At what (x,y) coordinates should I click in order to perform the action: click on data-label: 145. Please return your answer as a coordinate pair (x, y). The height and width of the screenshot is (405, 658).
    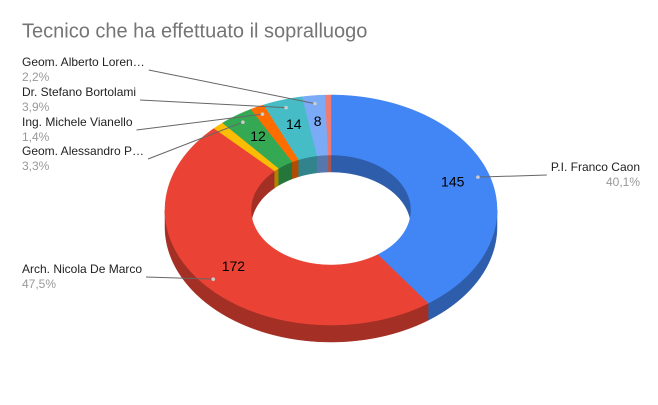
    Looking at the image, I should click on (453, 182).